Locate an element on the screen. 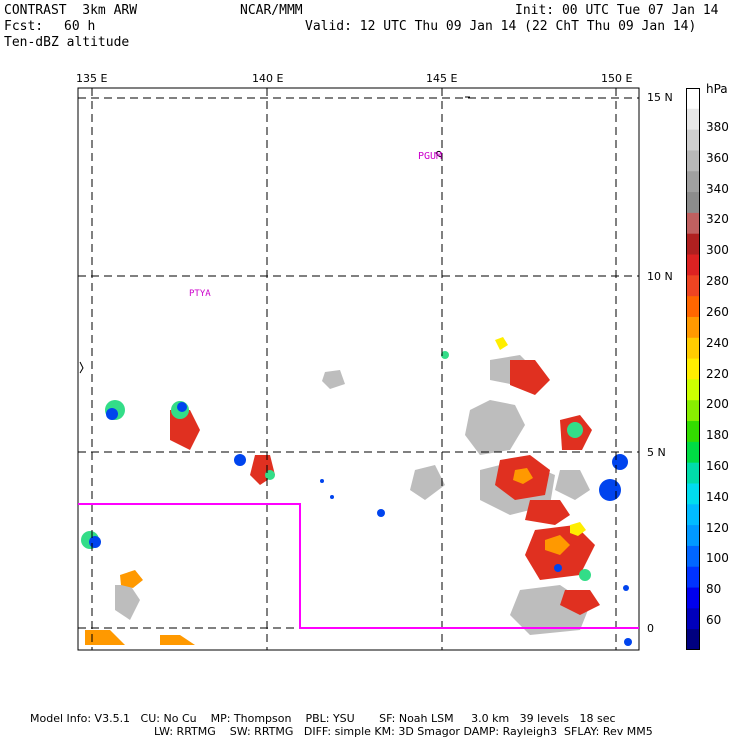 The height and width of the screenshot is (740, 740). colorbar-label: 180 is located at coordinates (717, 435).